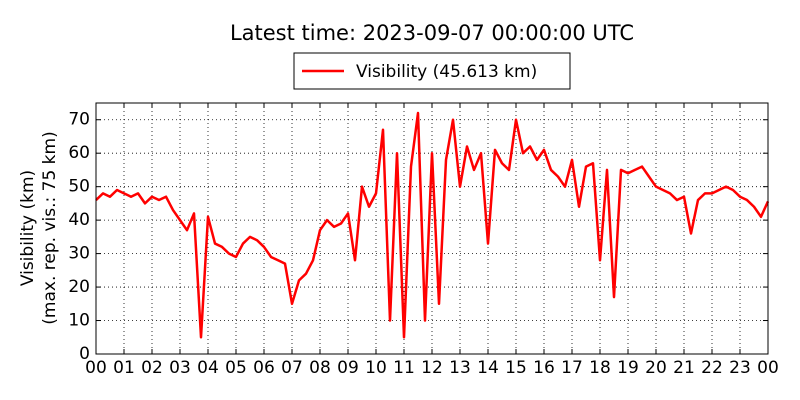 This screenshot has height=400, width=800. I want to click on y-axis-label: (max. rep. vis.: 75 km), so click(50, 227).